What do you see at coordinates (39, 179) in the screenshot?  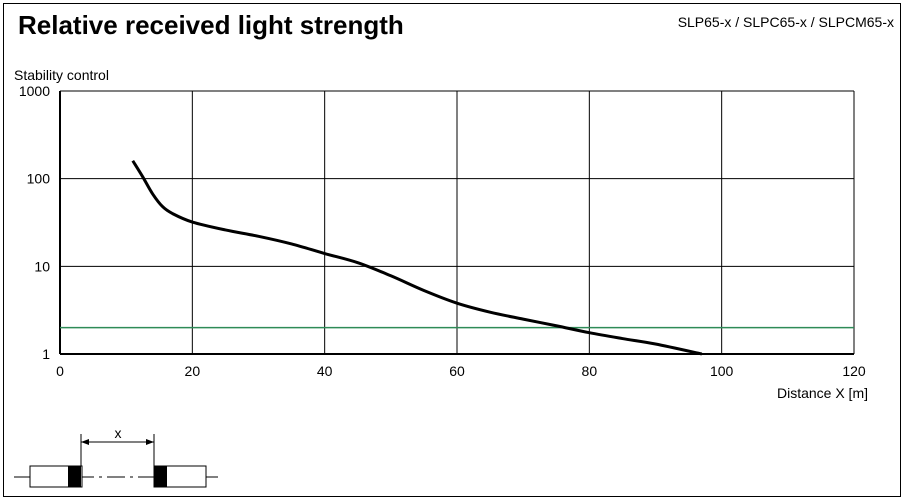 I see `y-tick-label: 100` at bounding box center [39, 179].